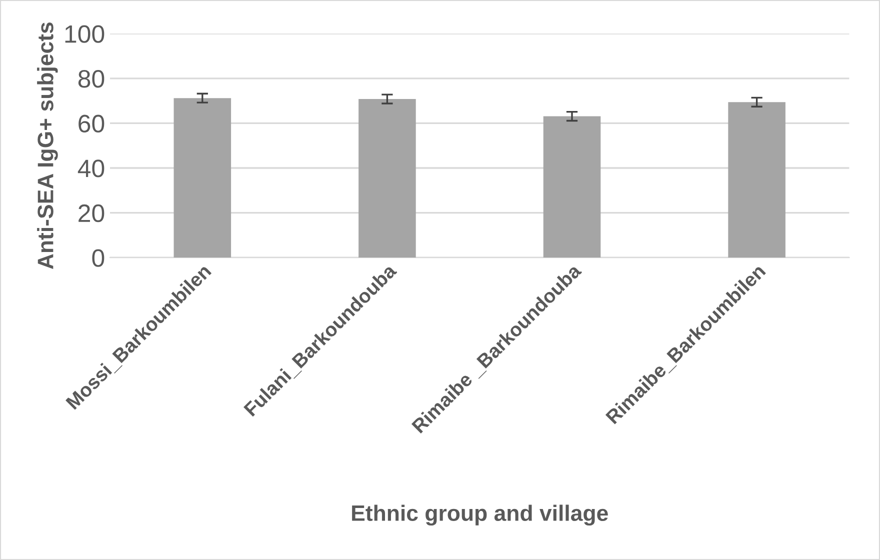  What do you see at coordinates (91, 169) in the screenshot?
I see `y-tick-label: 40` at bounding box center [91, 169].